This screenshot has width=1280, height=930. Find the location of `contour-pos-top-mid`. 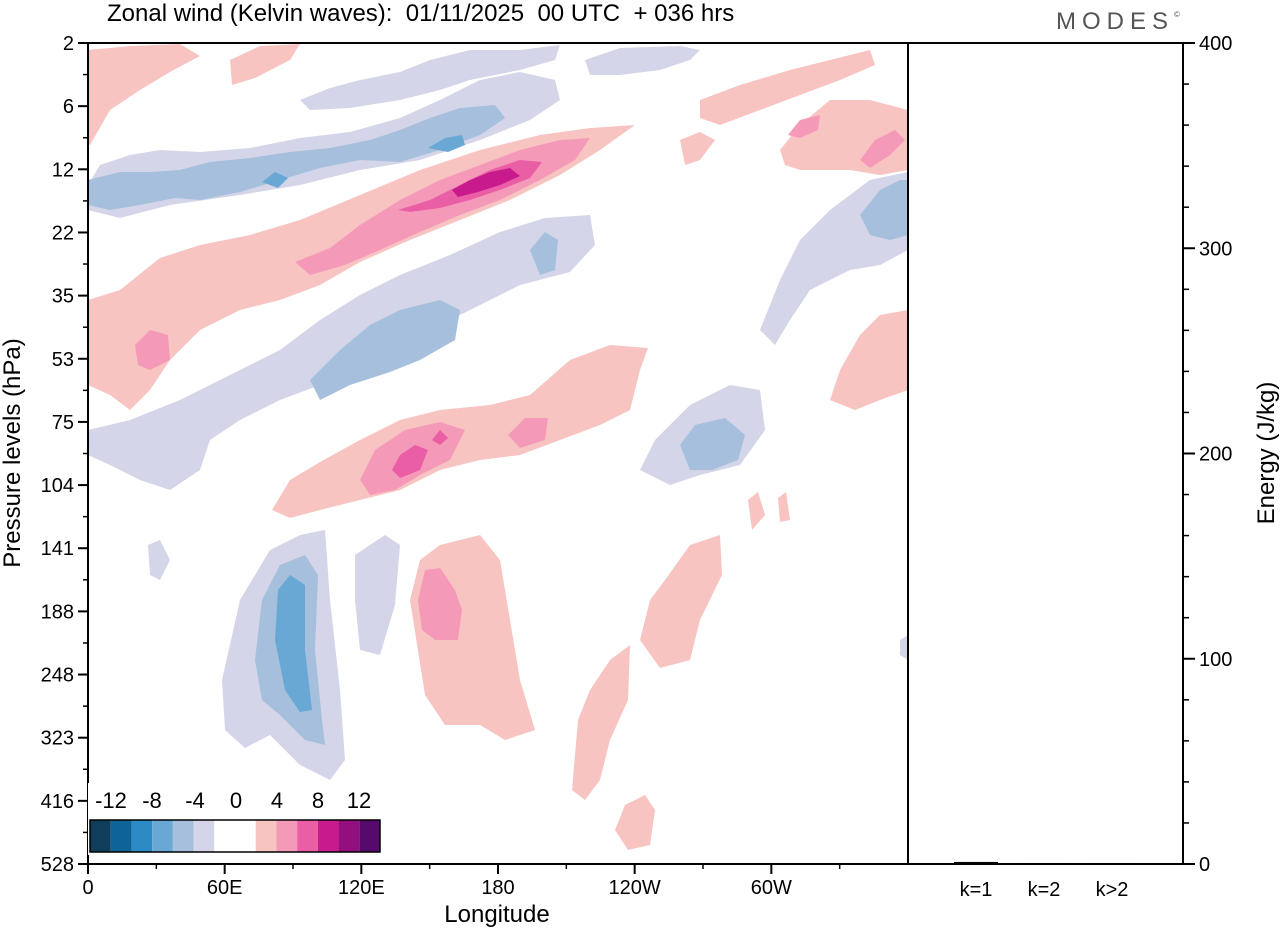

contour-pos-top-mid is located at coordinates (265, 64).